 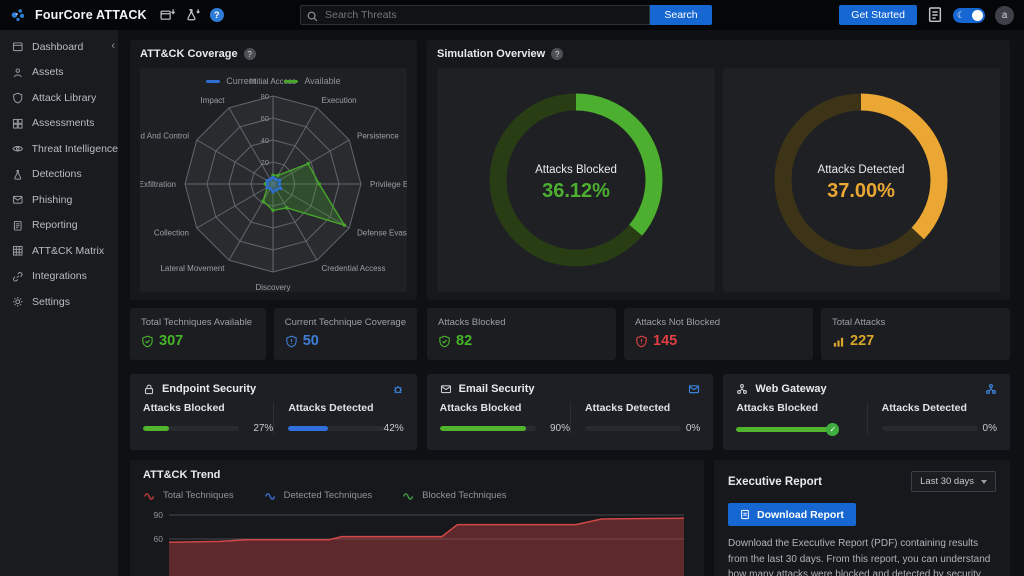 What do you see at coordinates (961, 14) in the screenshot?
I see `moon-icon: ☾` at bounding box center [961, 14].